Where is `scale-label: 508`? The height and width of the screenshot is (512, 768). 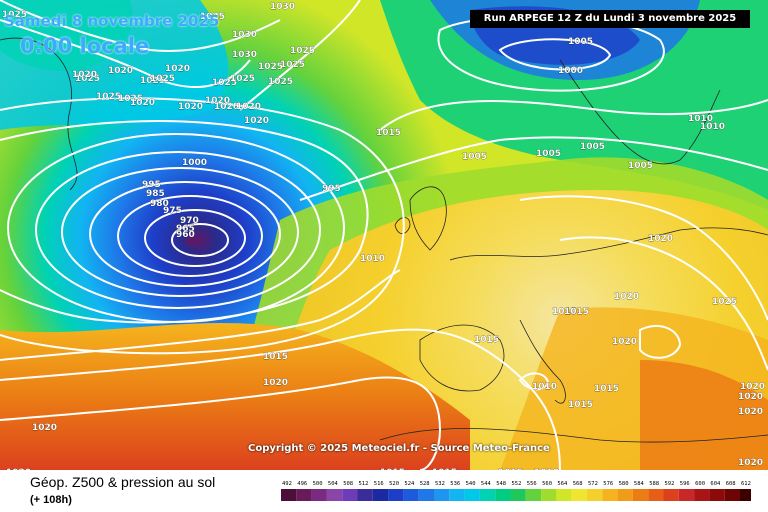 scale-label: 508 is located at coordinates (348, 484).